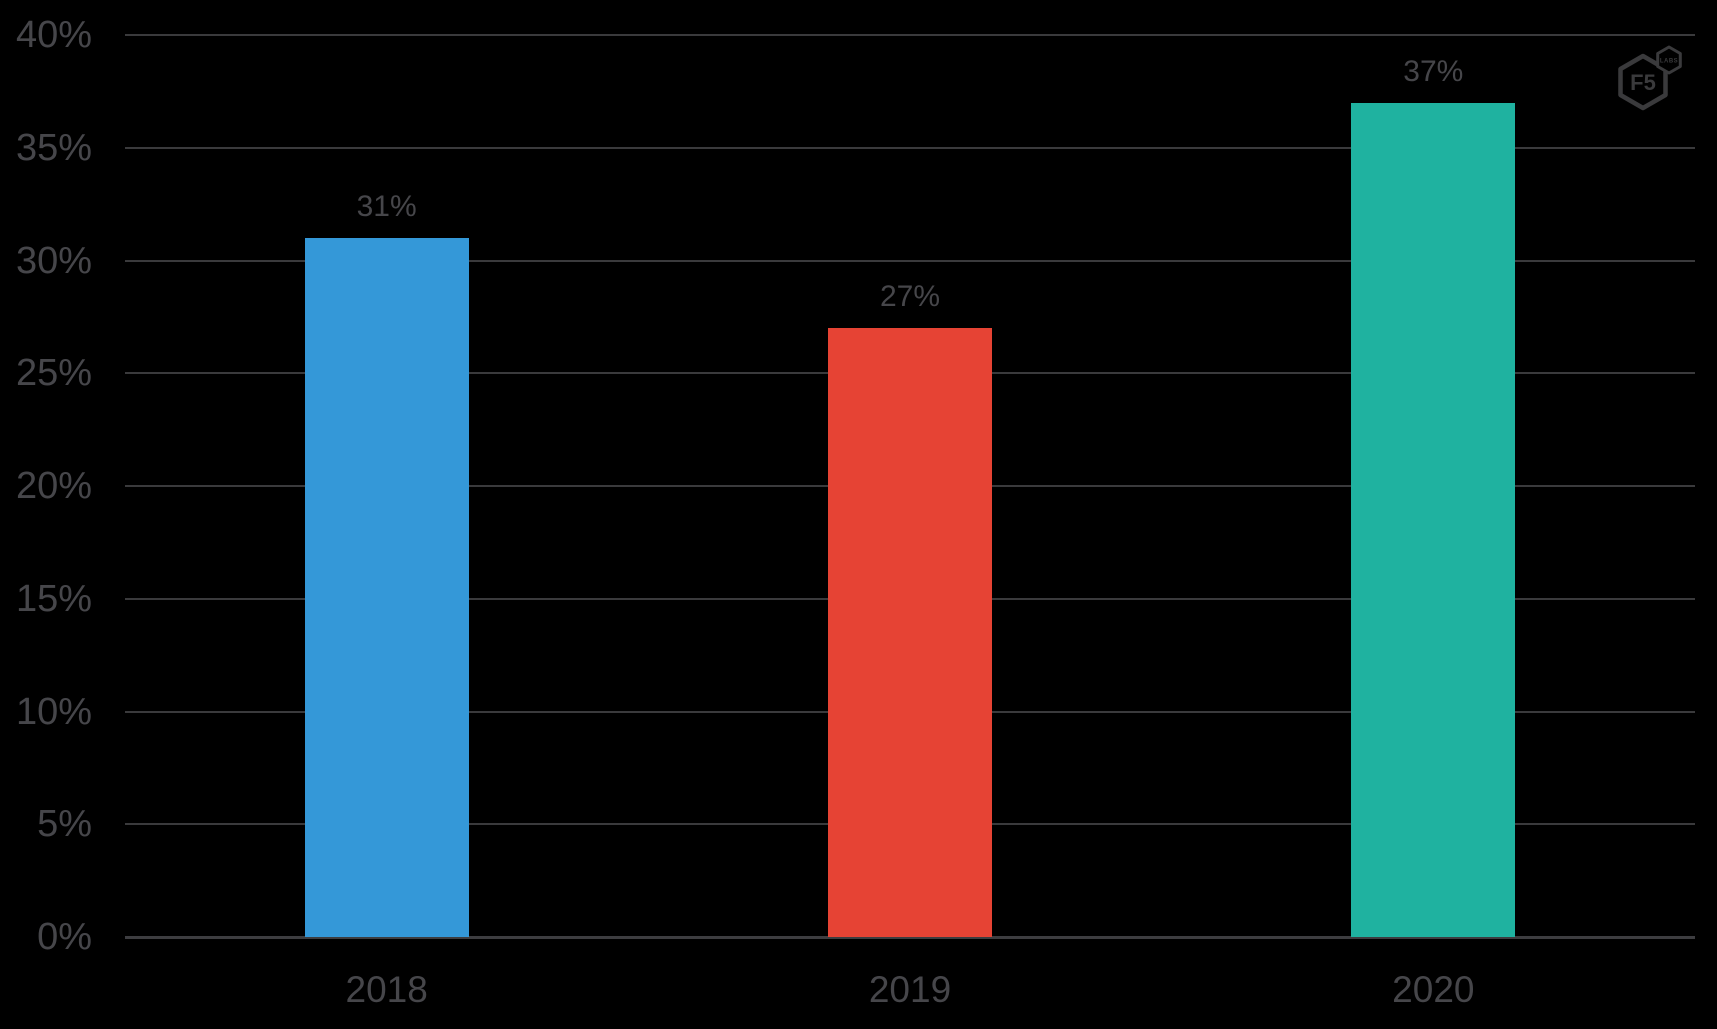 The height and width of the screenshot is (1029, 1717). What do you see at coordinates (1433, 519) in the screenshot?
I see `bar-2020` at bounding box center [1433, 519].